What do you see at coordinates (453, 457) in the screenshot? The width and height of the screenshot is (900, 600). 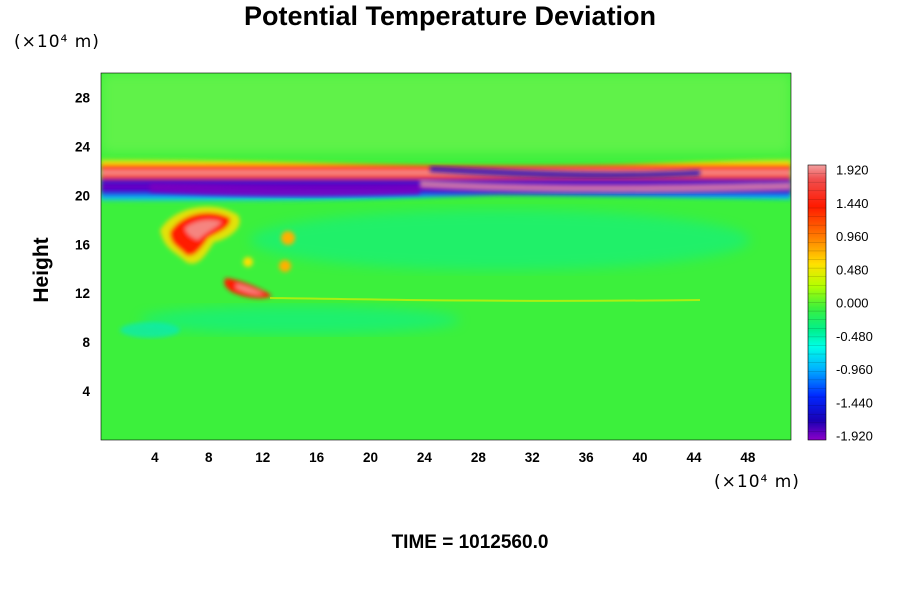 I see `x-axis-ticks: 4 8 12 16 20 24 28 32 36 40 44 48` at bounding box center [453, 457].